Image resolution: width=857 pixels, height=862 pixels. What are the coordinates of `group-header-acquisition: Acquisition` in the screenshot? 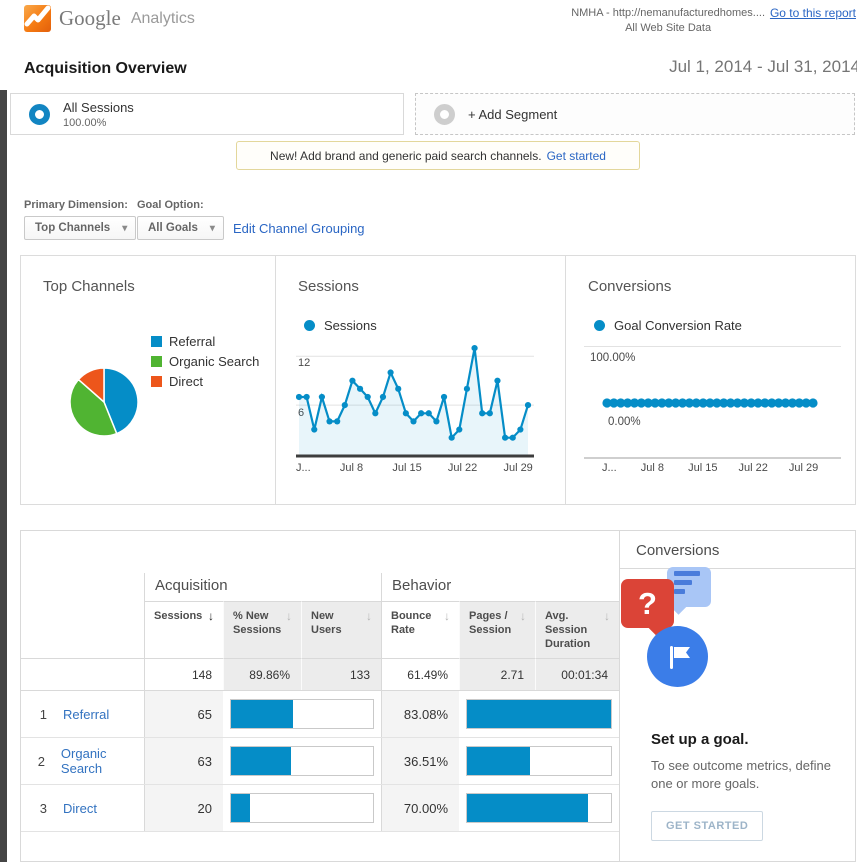 It's located at (262, 587).